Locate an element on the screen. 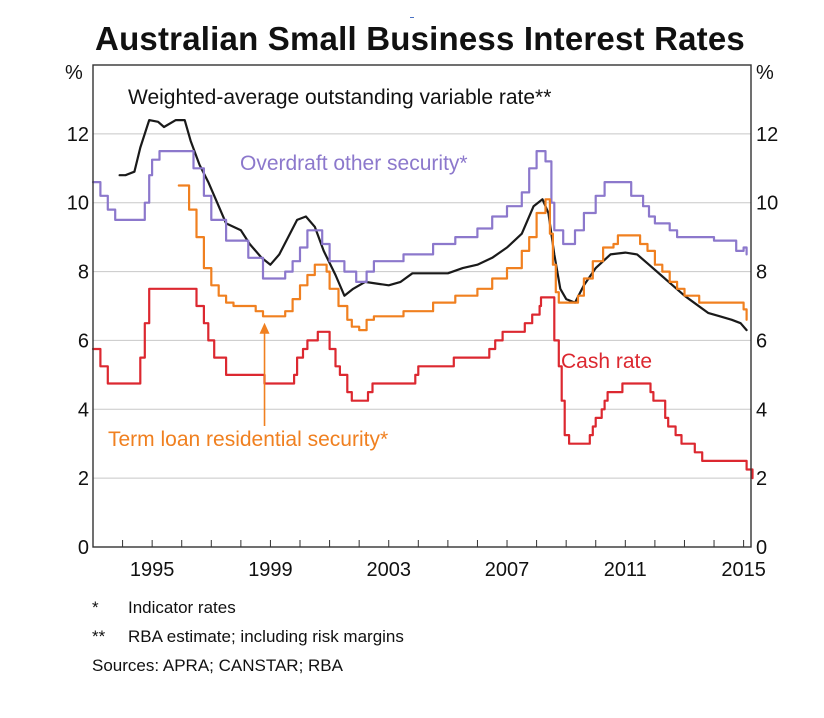  y-tick-right-2: 2 is located at coordinates (761, 479).